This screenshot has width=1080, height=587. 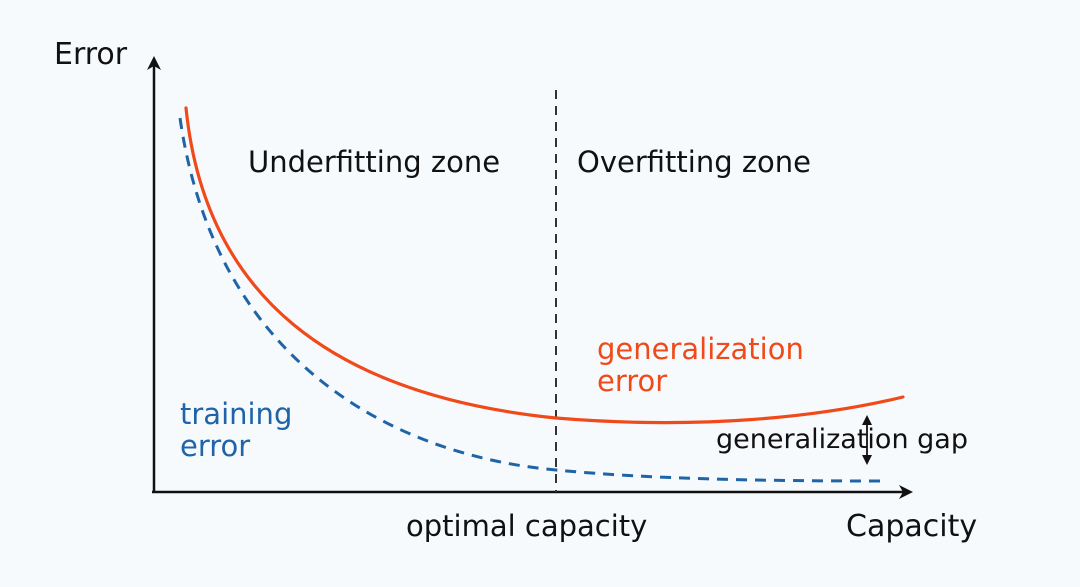 I want to click on generalization-error-label: generalization error, so click(x=700, y=365).